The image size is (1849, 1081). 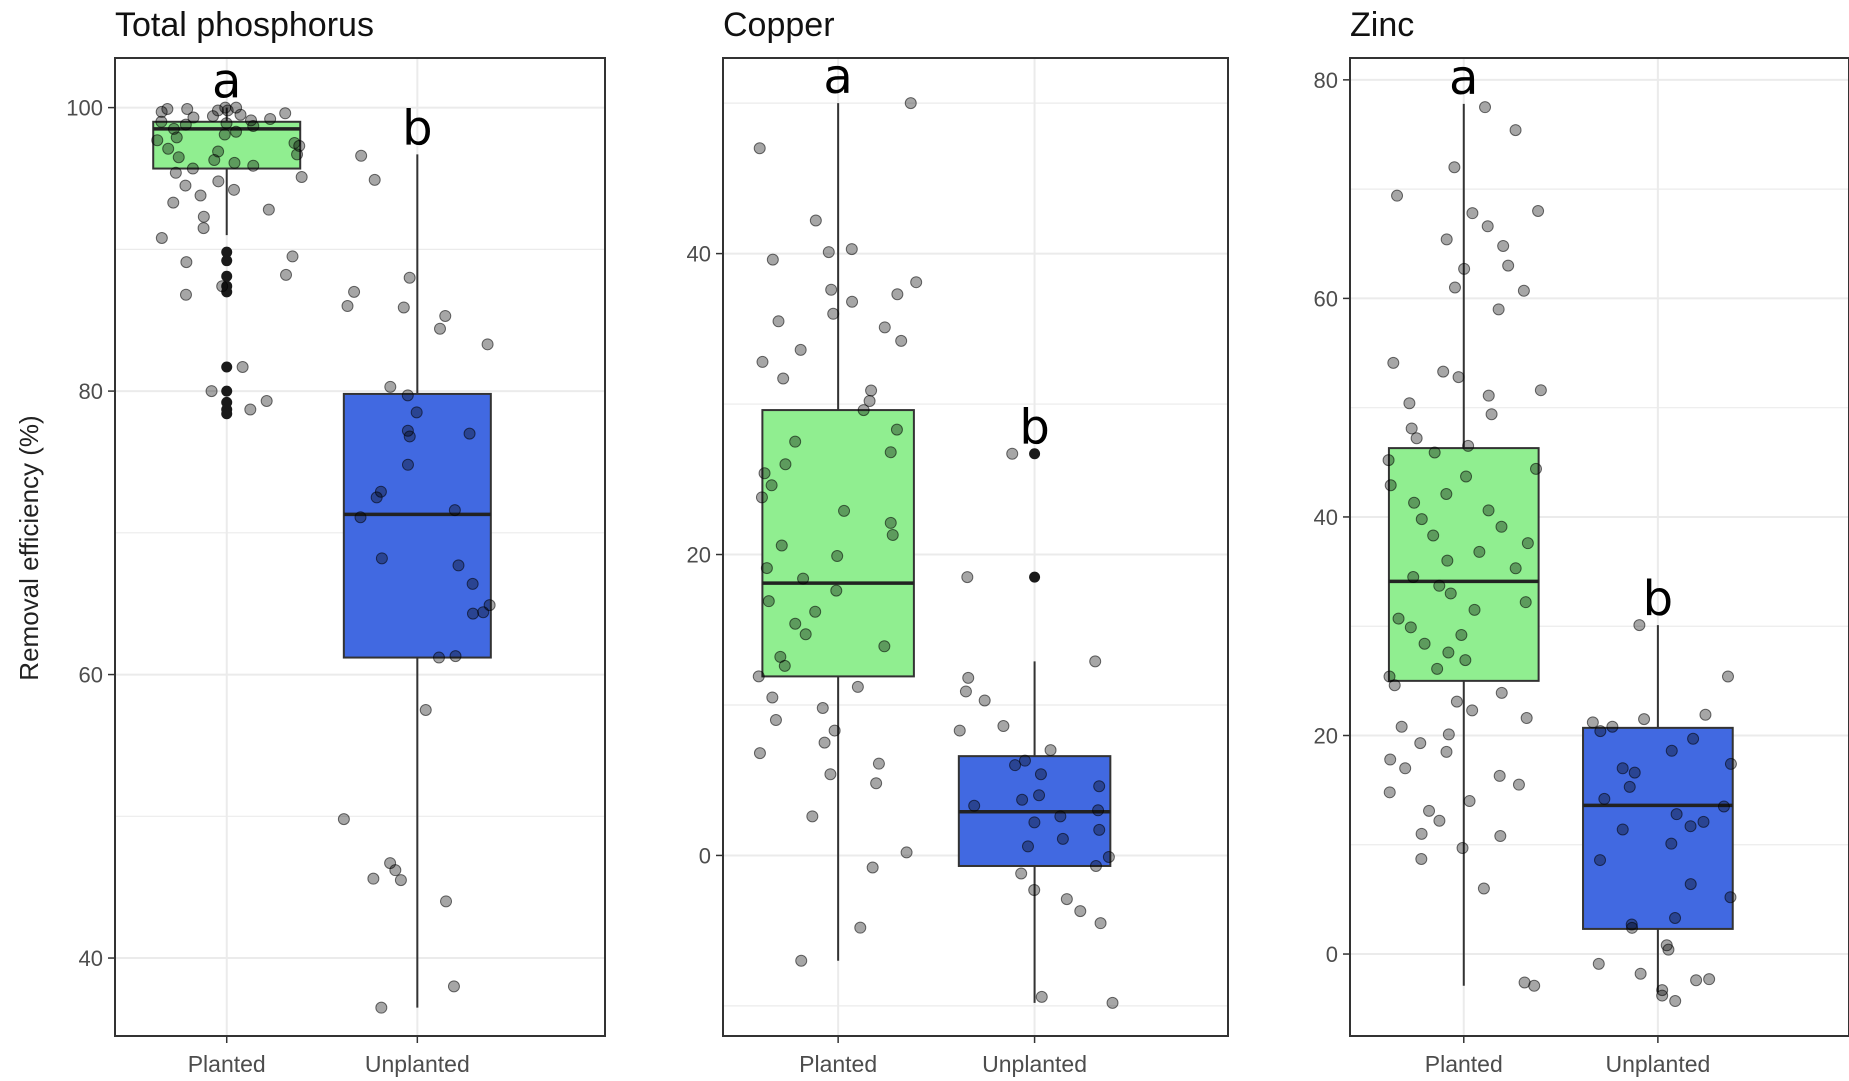 I want to click on y-tick-label: 80, so click(x=1326, y=80).